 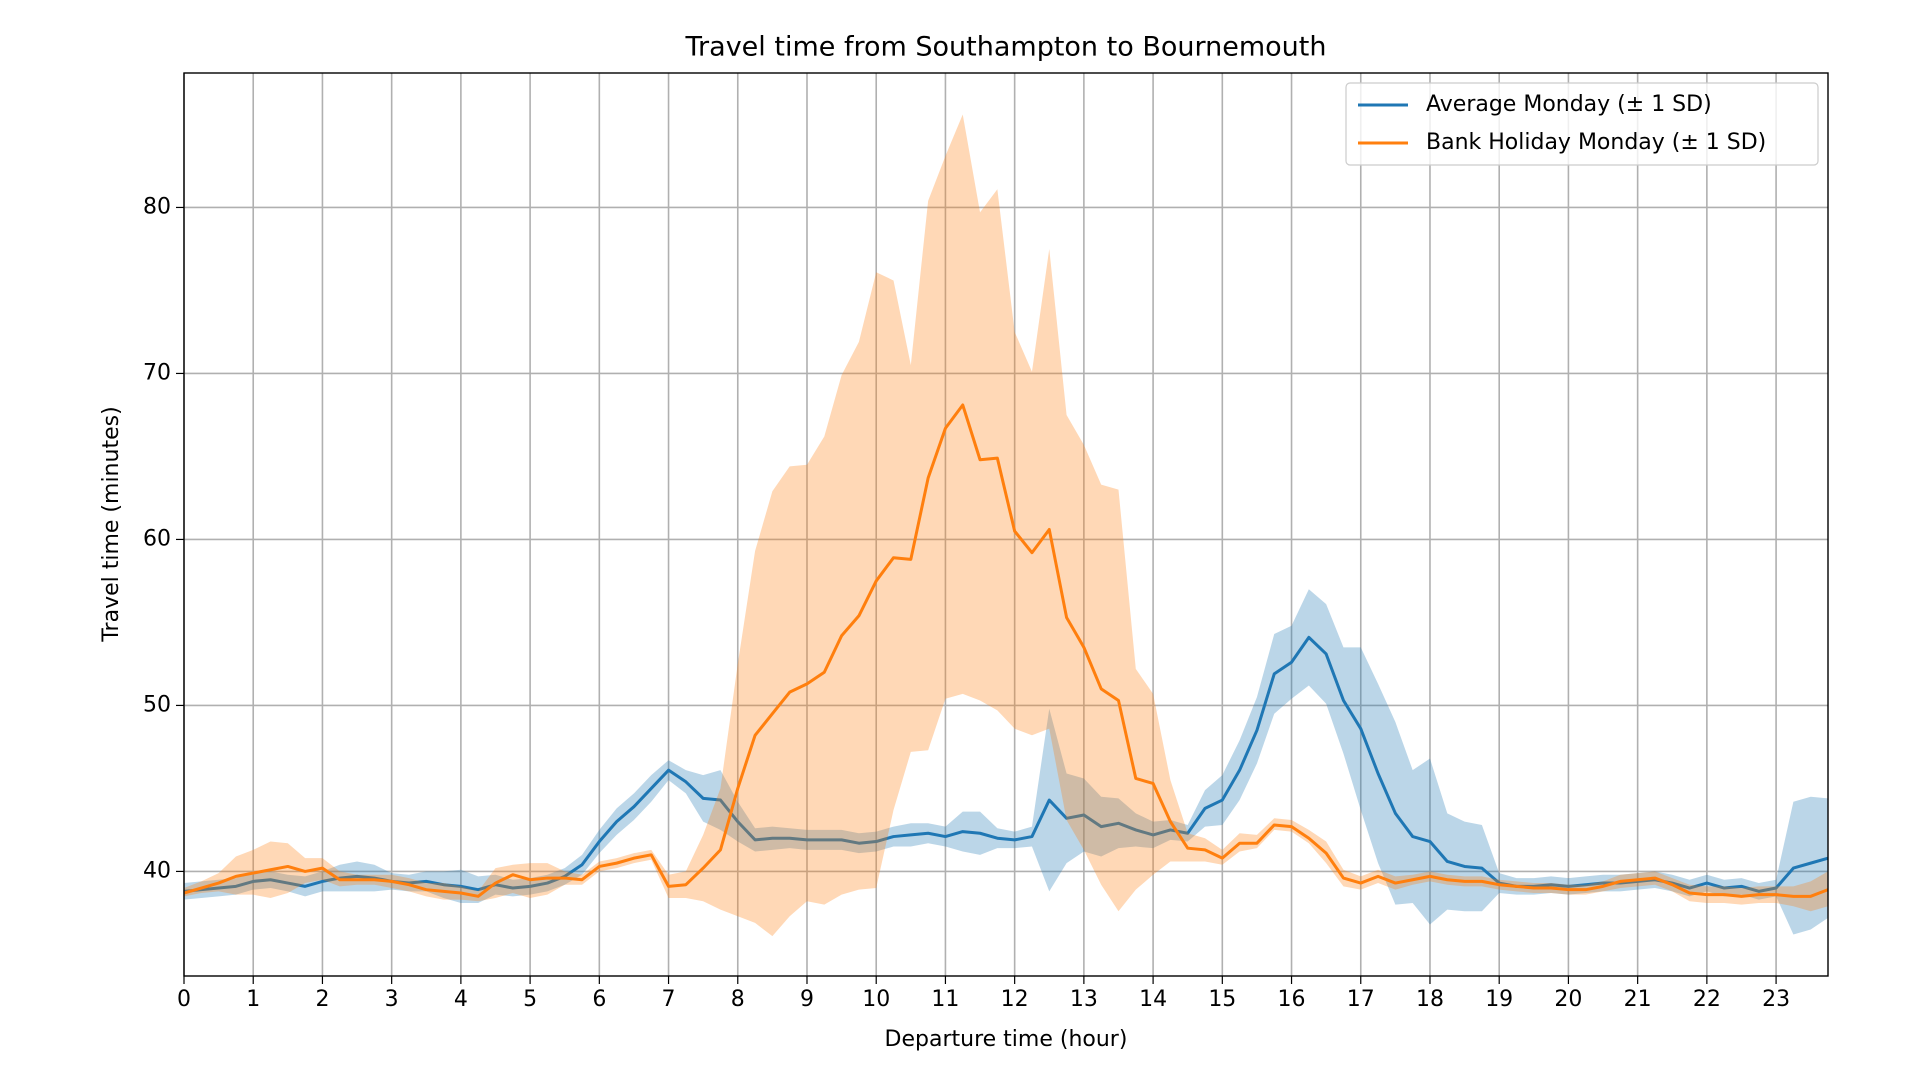 I want to click on x-tick-label: 12, so click(x=1015, y=999).